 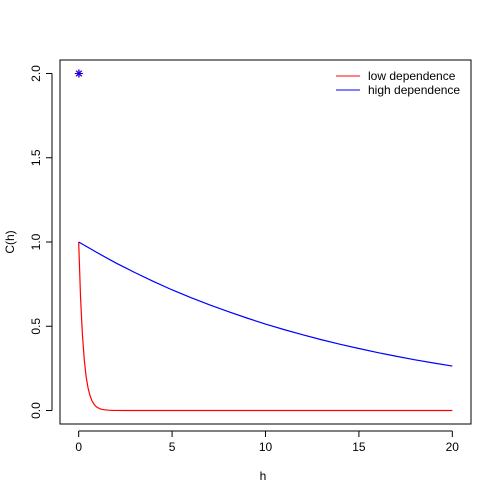 I want to click on y-tick-label: 0.5, so click(x=36, y=326).